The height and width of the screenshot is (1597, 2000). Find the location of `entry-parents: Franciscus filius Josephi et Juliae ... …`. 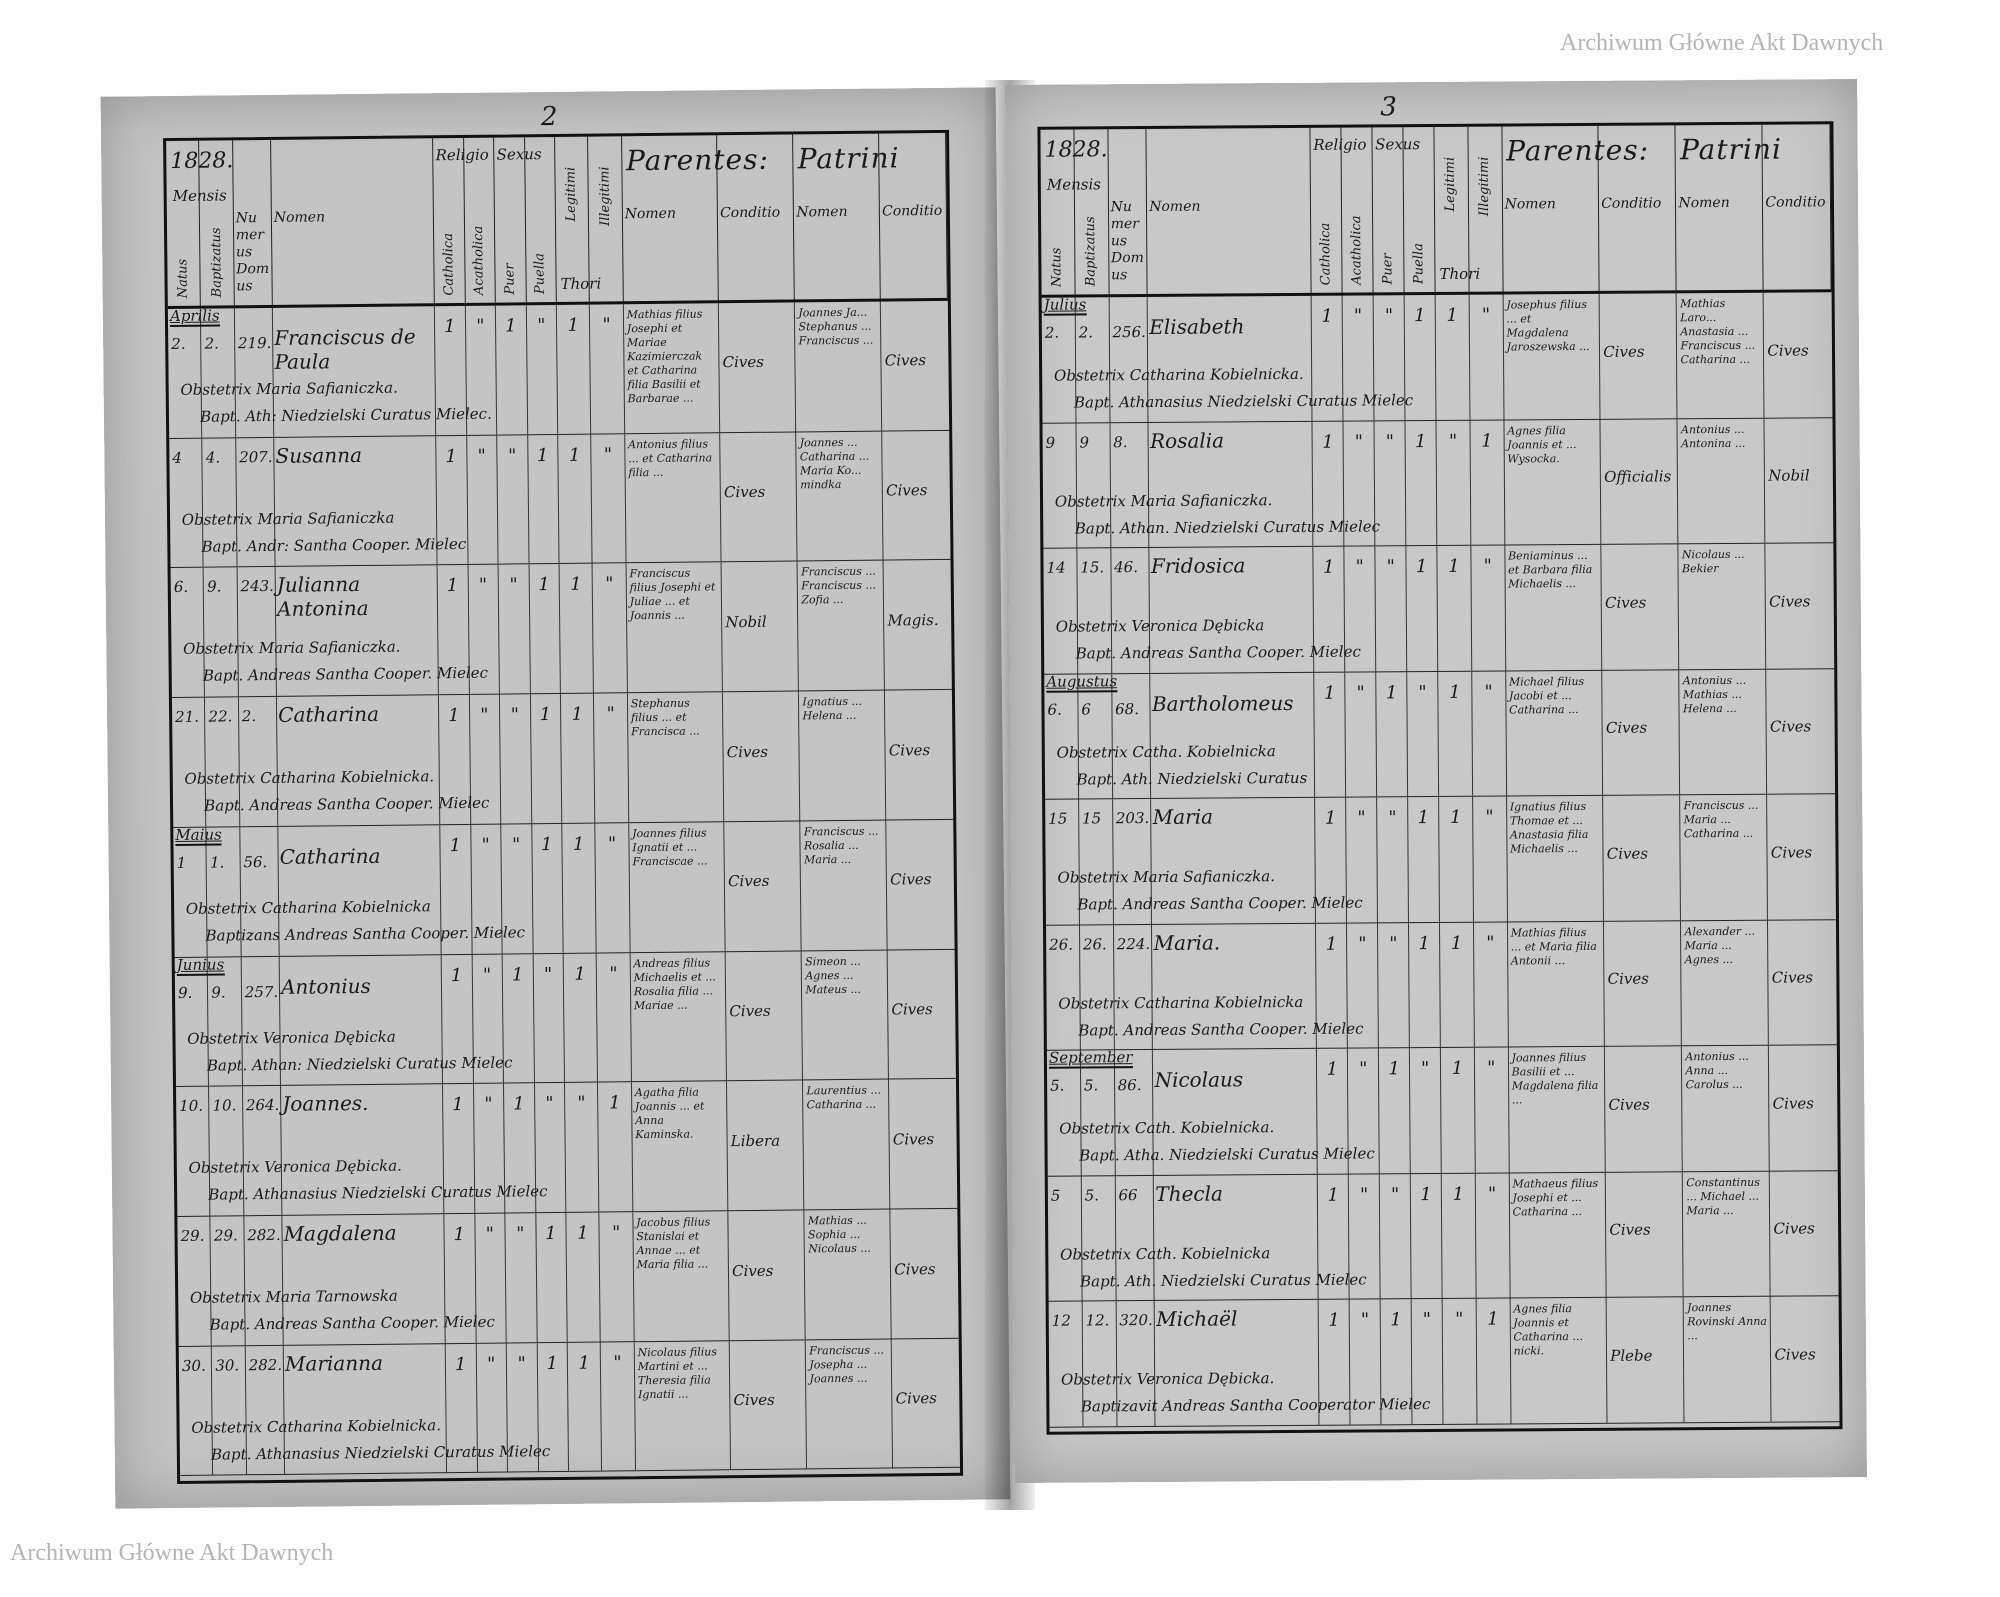

entry-parents: Franciscus filius Josephi et Juliae ... … is located at coordinates (672, 595).